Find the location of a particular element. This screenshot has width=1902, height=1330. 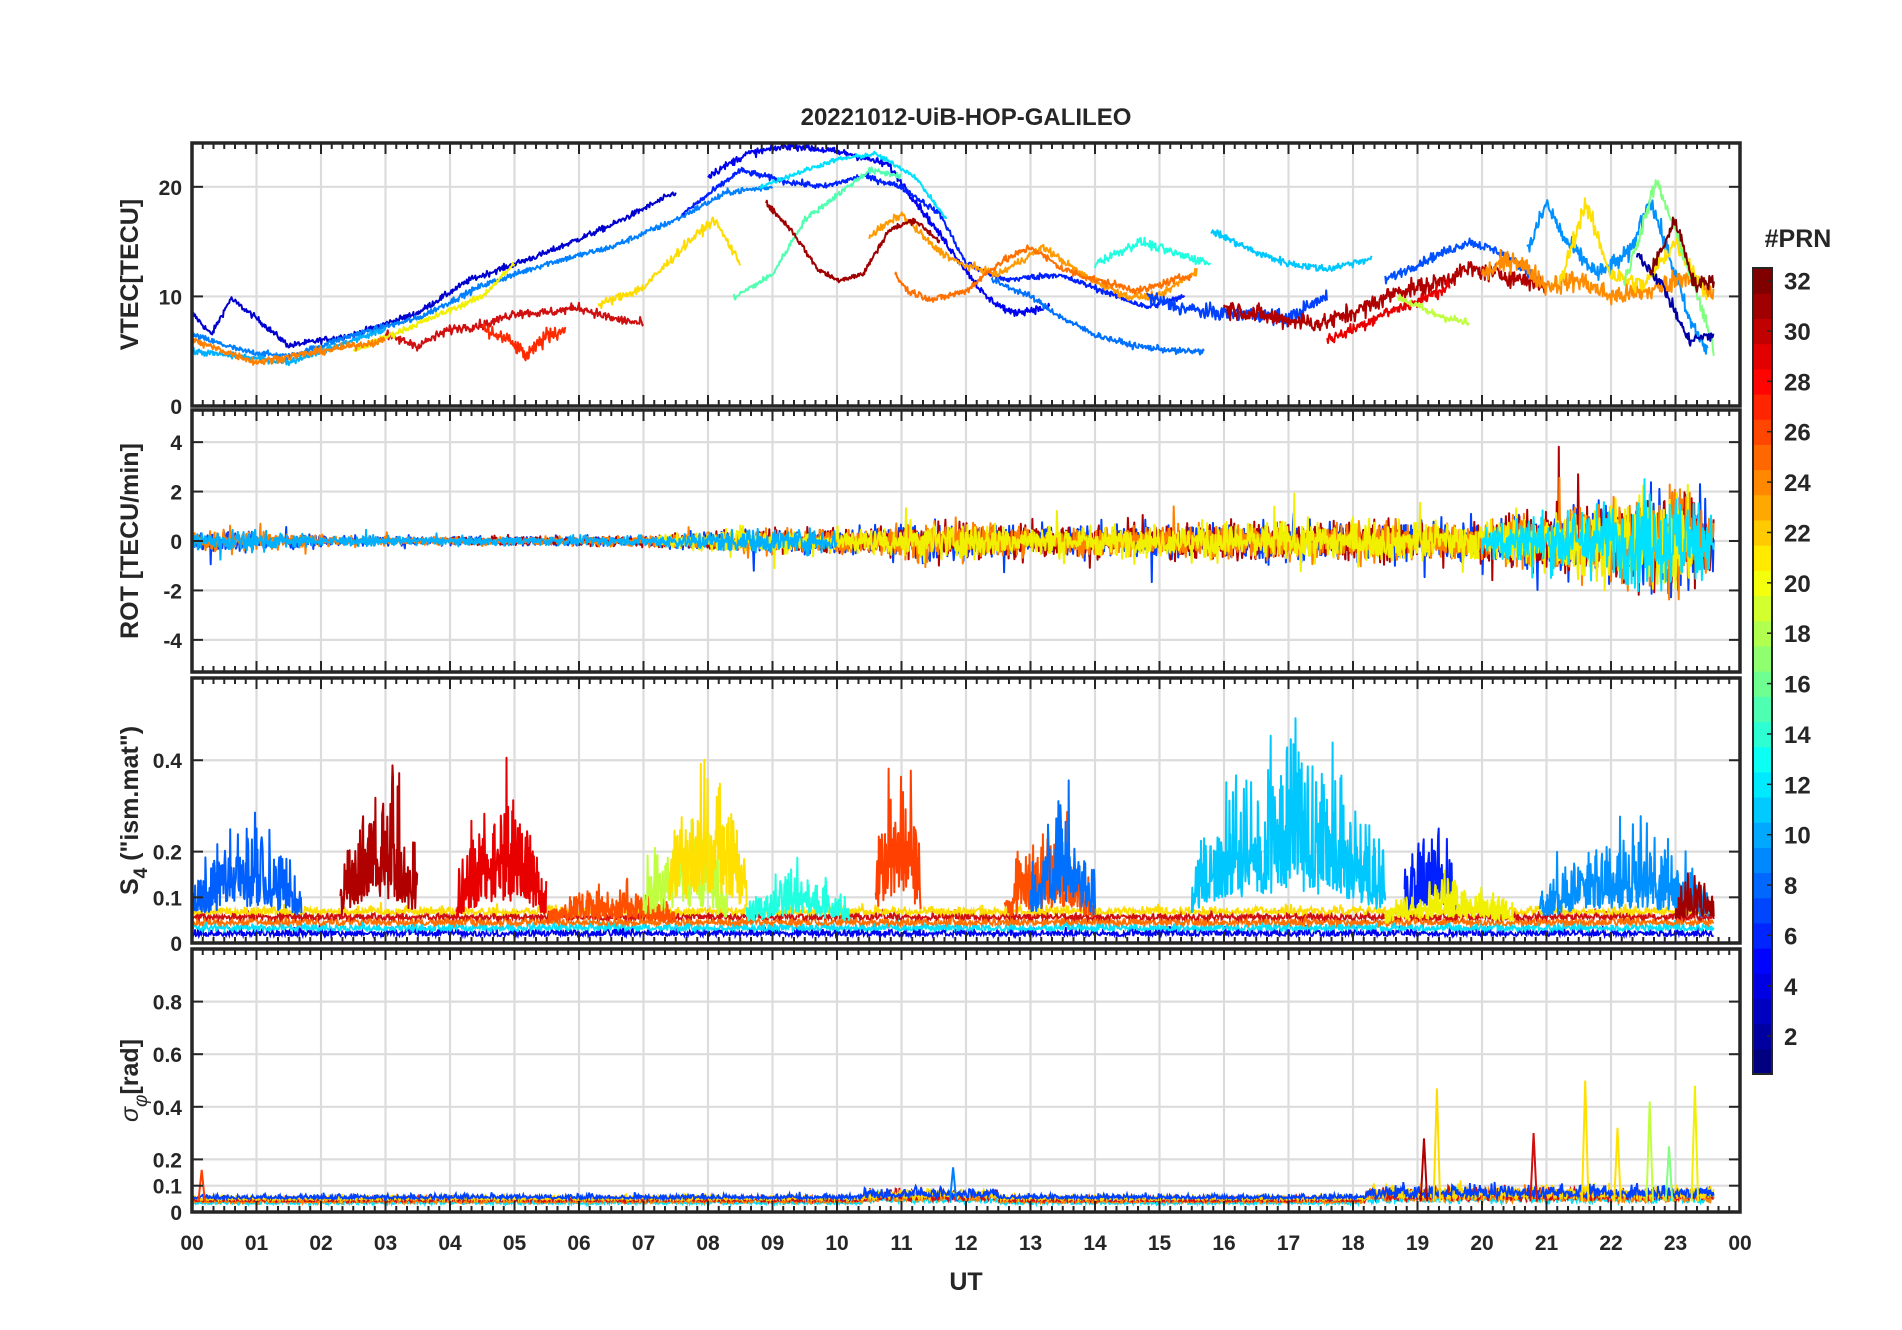

x-tick-label: 21 is located at coordinates (1547, 1243).